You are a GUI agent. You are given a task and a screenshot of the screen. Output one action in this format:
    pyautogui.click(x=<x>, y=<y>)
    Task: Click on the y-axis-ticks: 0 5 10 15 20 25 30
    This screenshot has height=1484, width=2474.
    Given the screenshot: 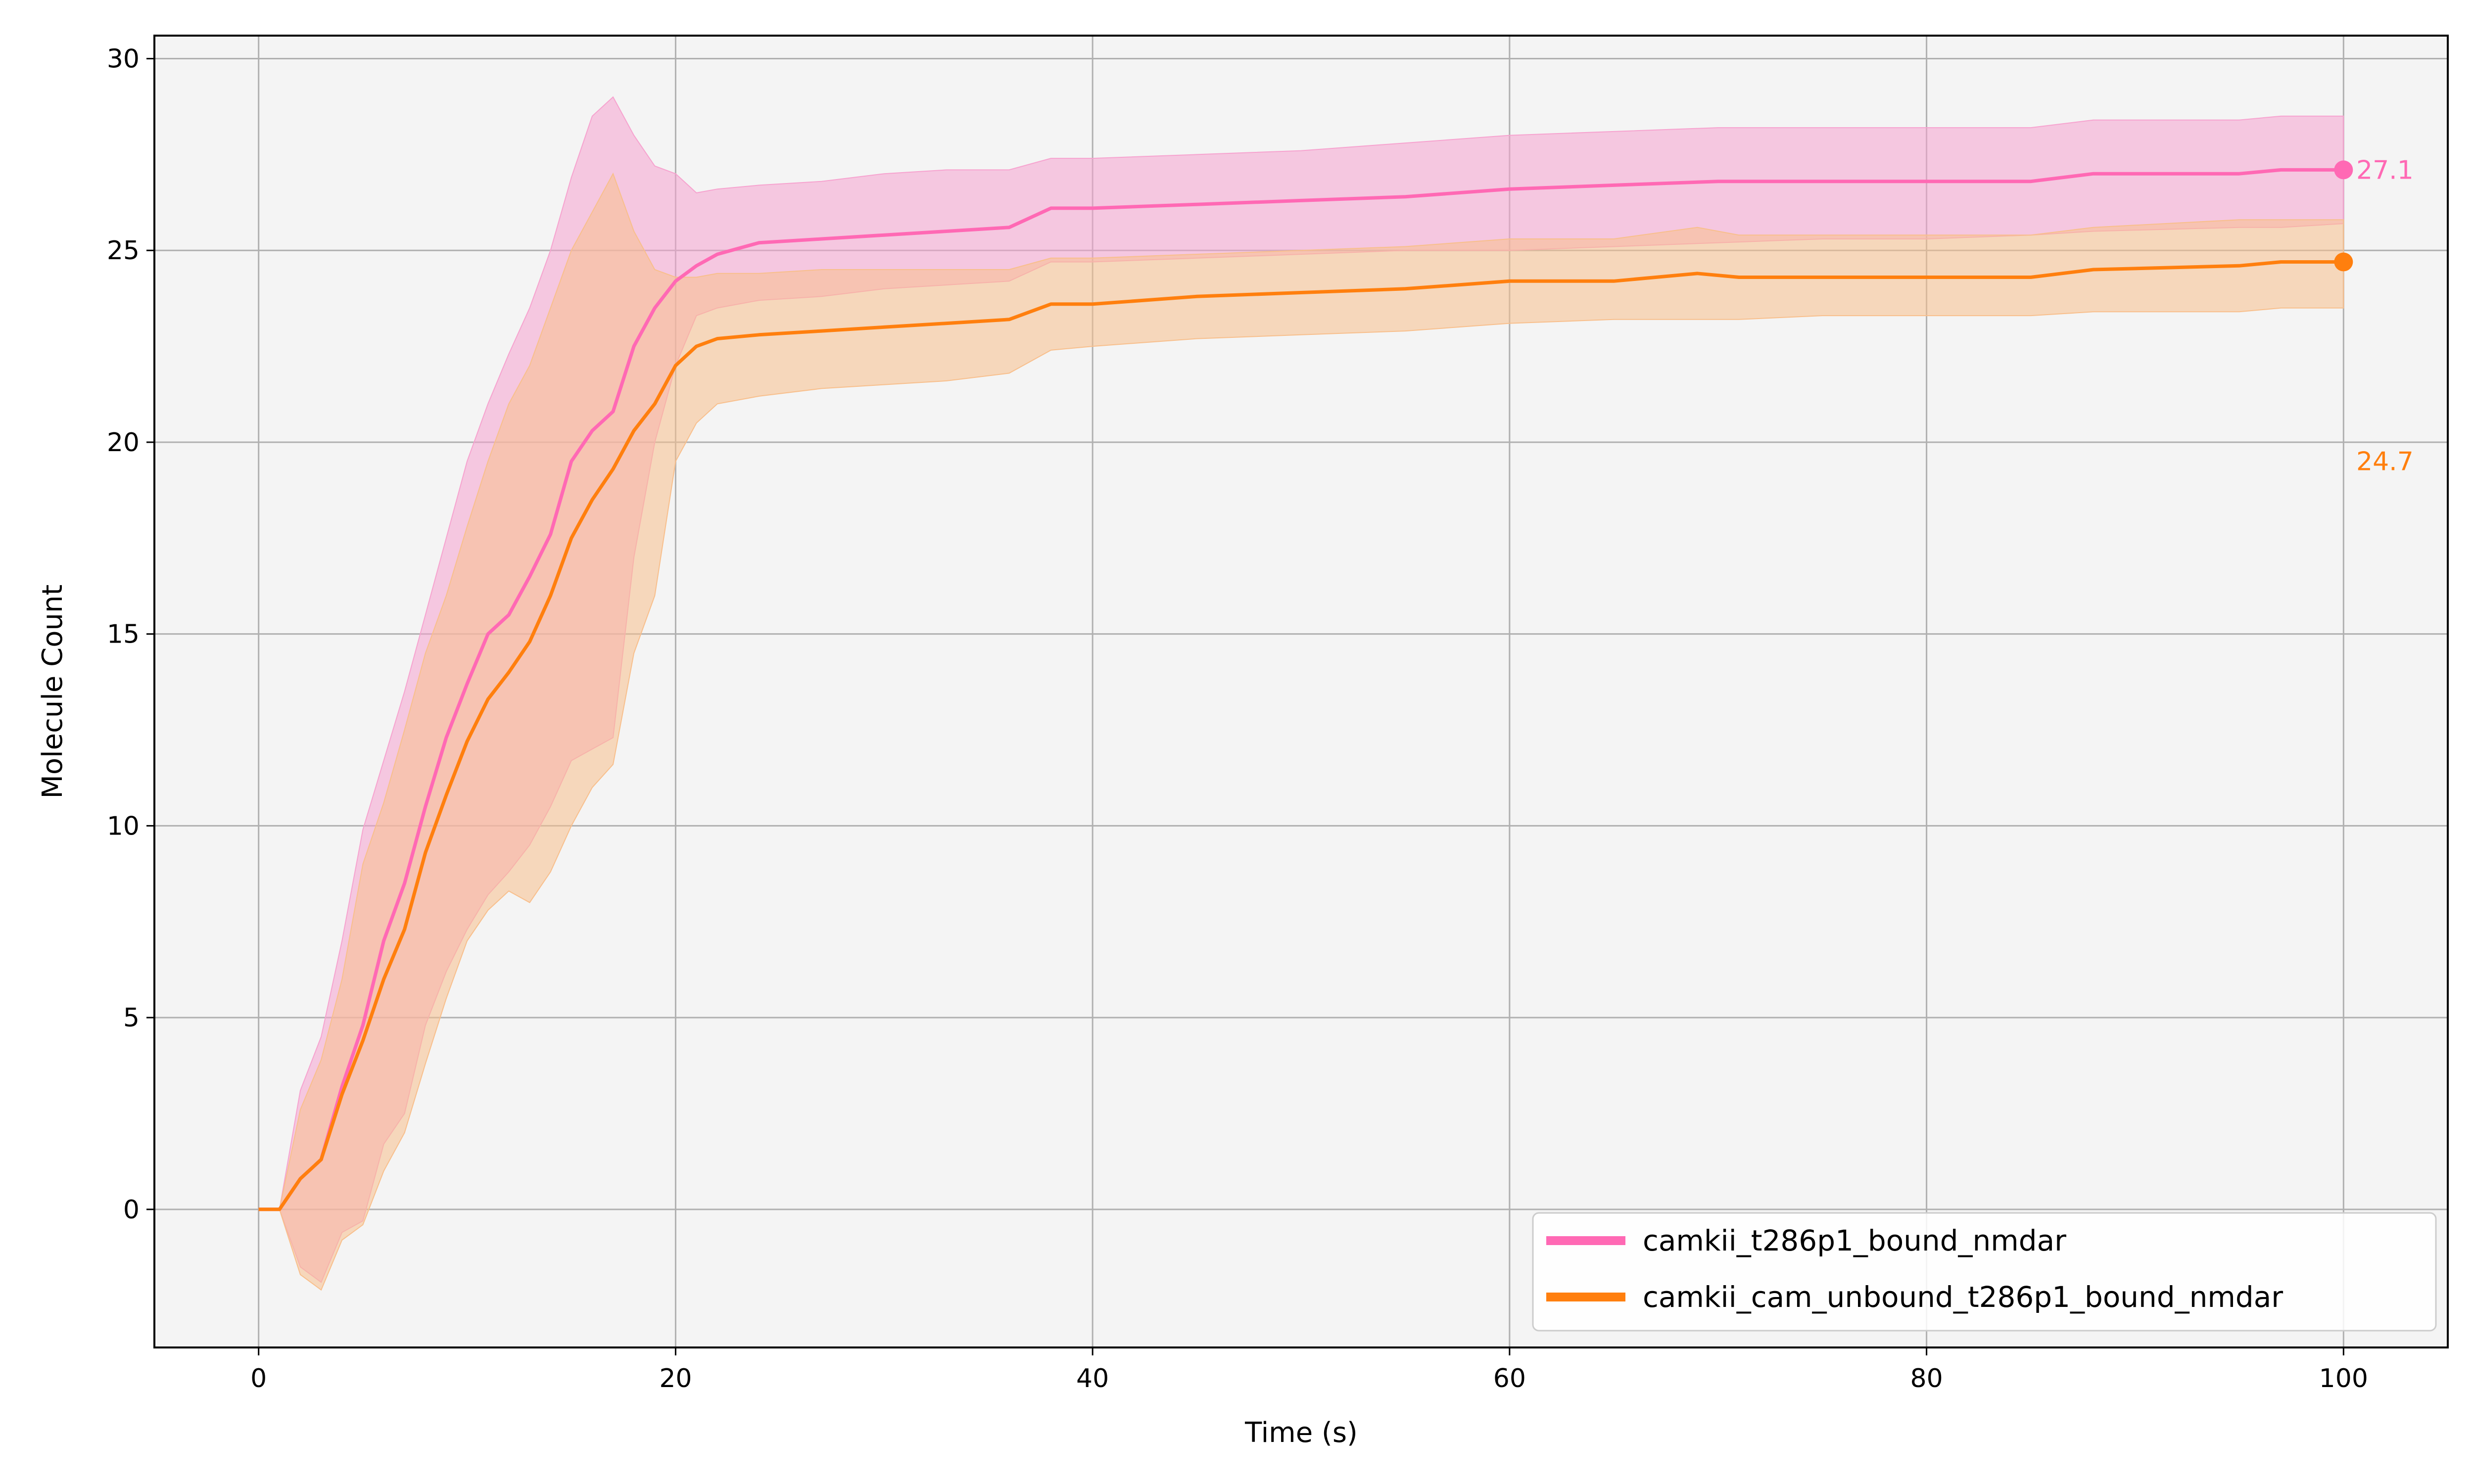 What is the action you would take?
    pyautogui.click(x=130, y=635)
    